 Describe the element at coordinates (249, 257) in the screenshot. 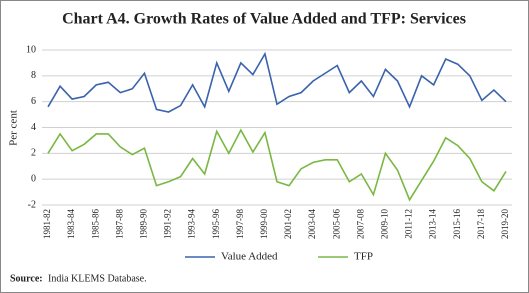

I see `legend-label: Value Added` at that location.